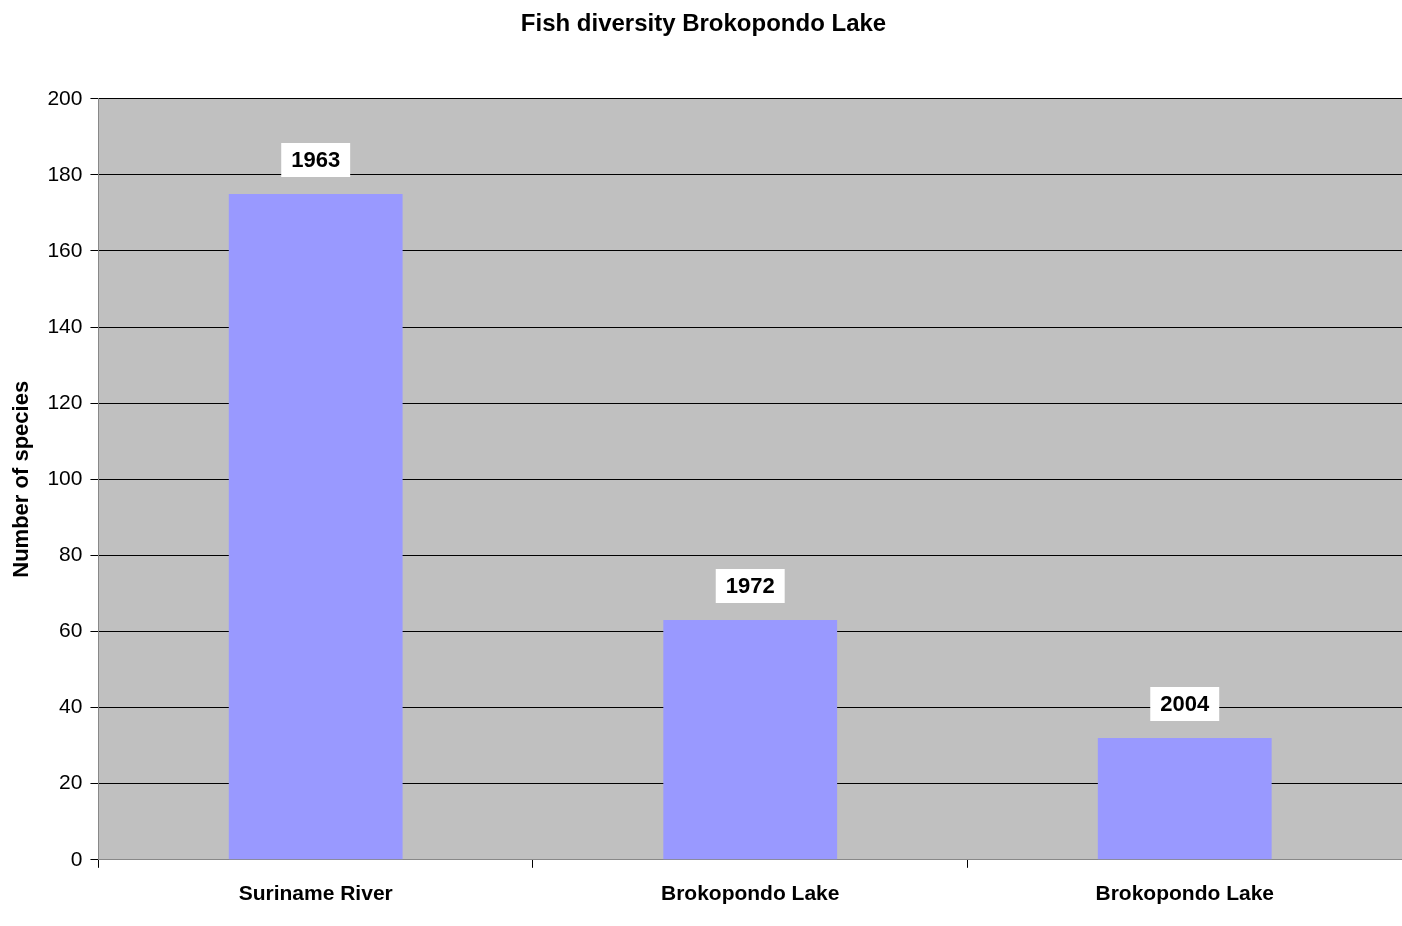 The image size is (1402, 926). What do you see at coordinates (65, 478) in the screenshot?
I see `y-tick-label: 100` at bounding box center [65, 478].